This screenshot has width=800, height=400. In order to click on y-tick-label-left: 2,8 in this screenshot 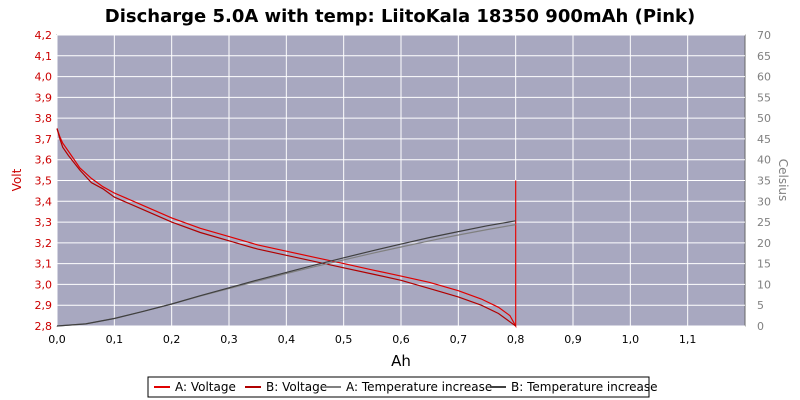, I will do `click(44, 326)`.